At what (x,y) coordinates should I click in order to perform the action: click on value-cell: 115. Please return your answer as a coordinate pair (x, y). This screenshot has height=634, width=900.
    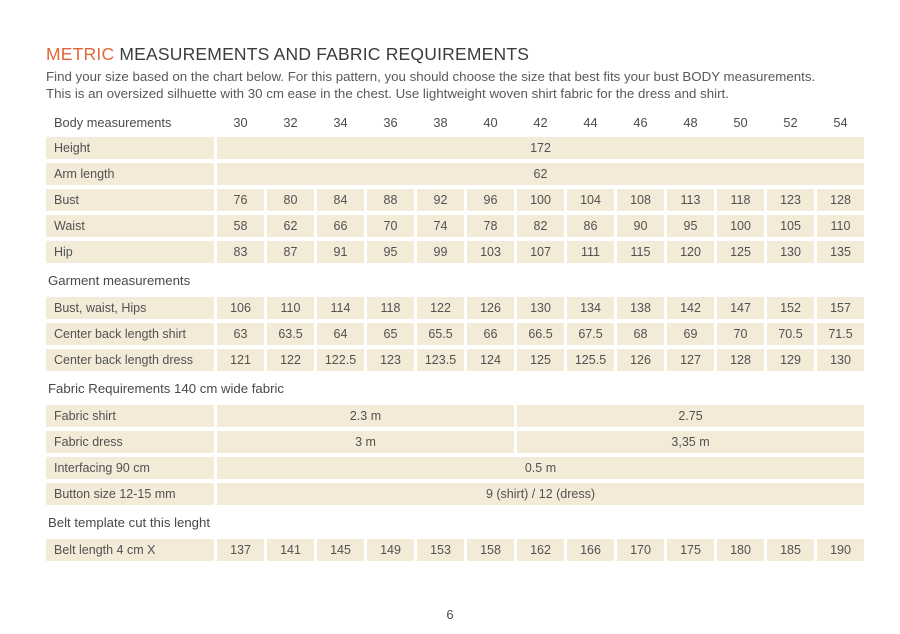
    Looking at the image, I should click on (640, 252).